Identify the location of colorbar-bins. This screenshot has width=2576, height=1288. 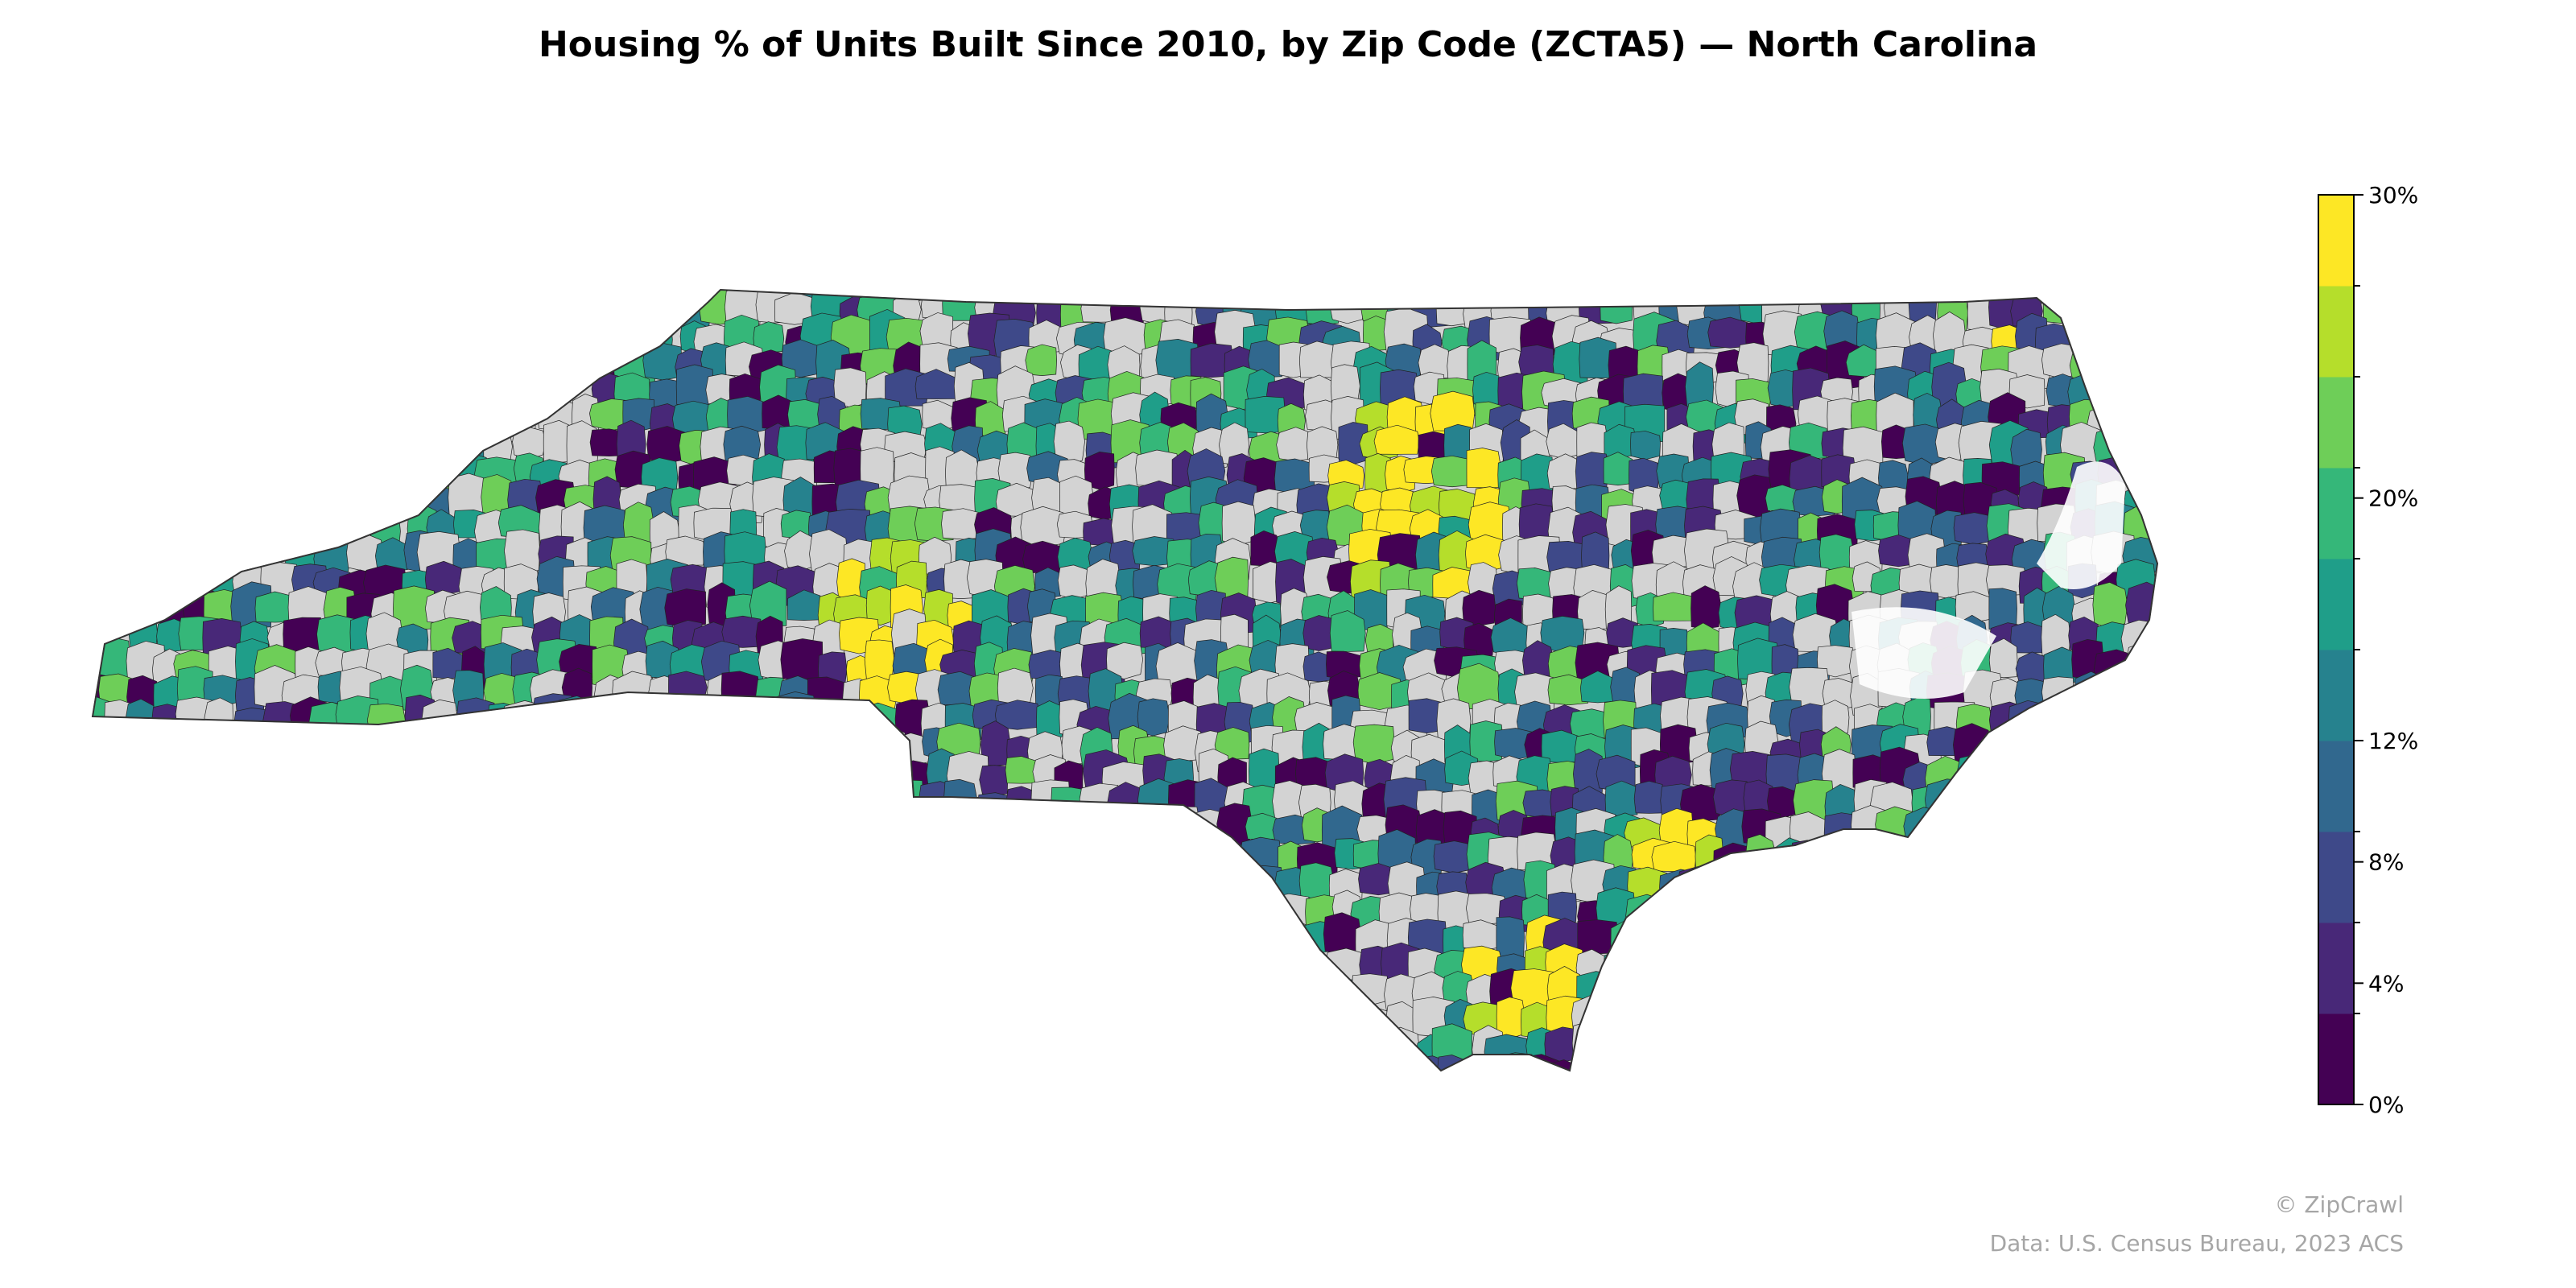
(2336, 650).